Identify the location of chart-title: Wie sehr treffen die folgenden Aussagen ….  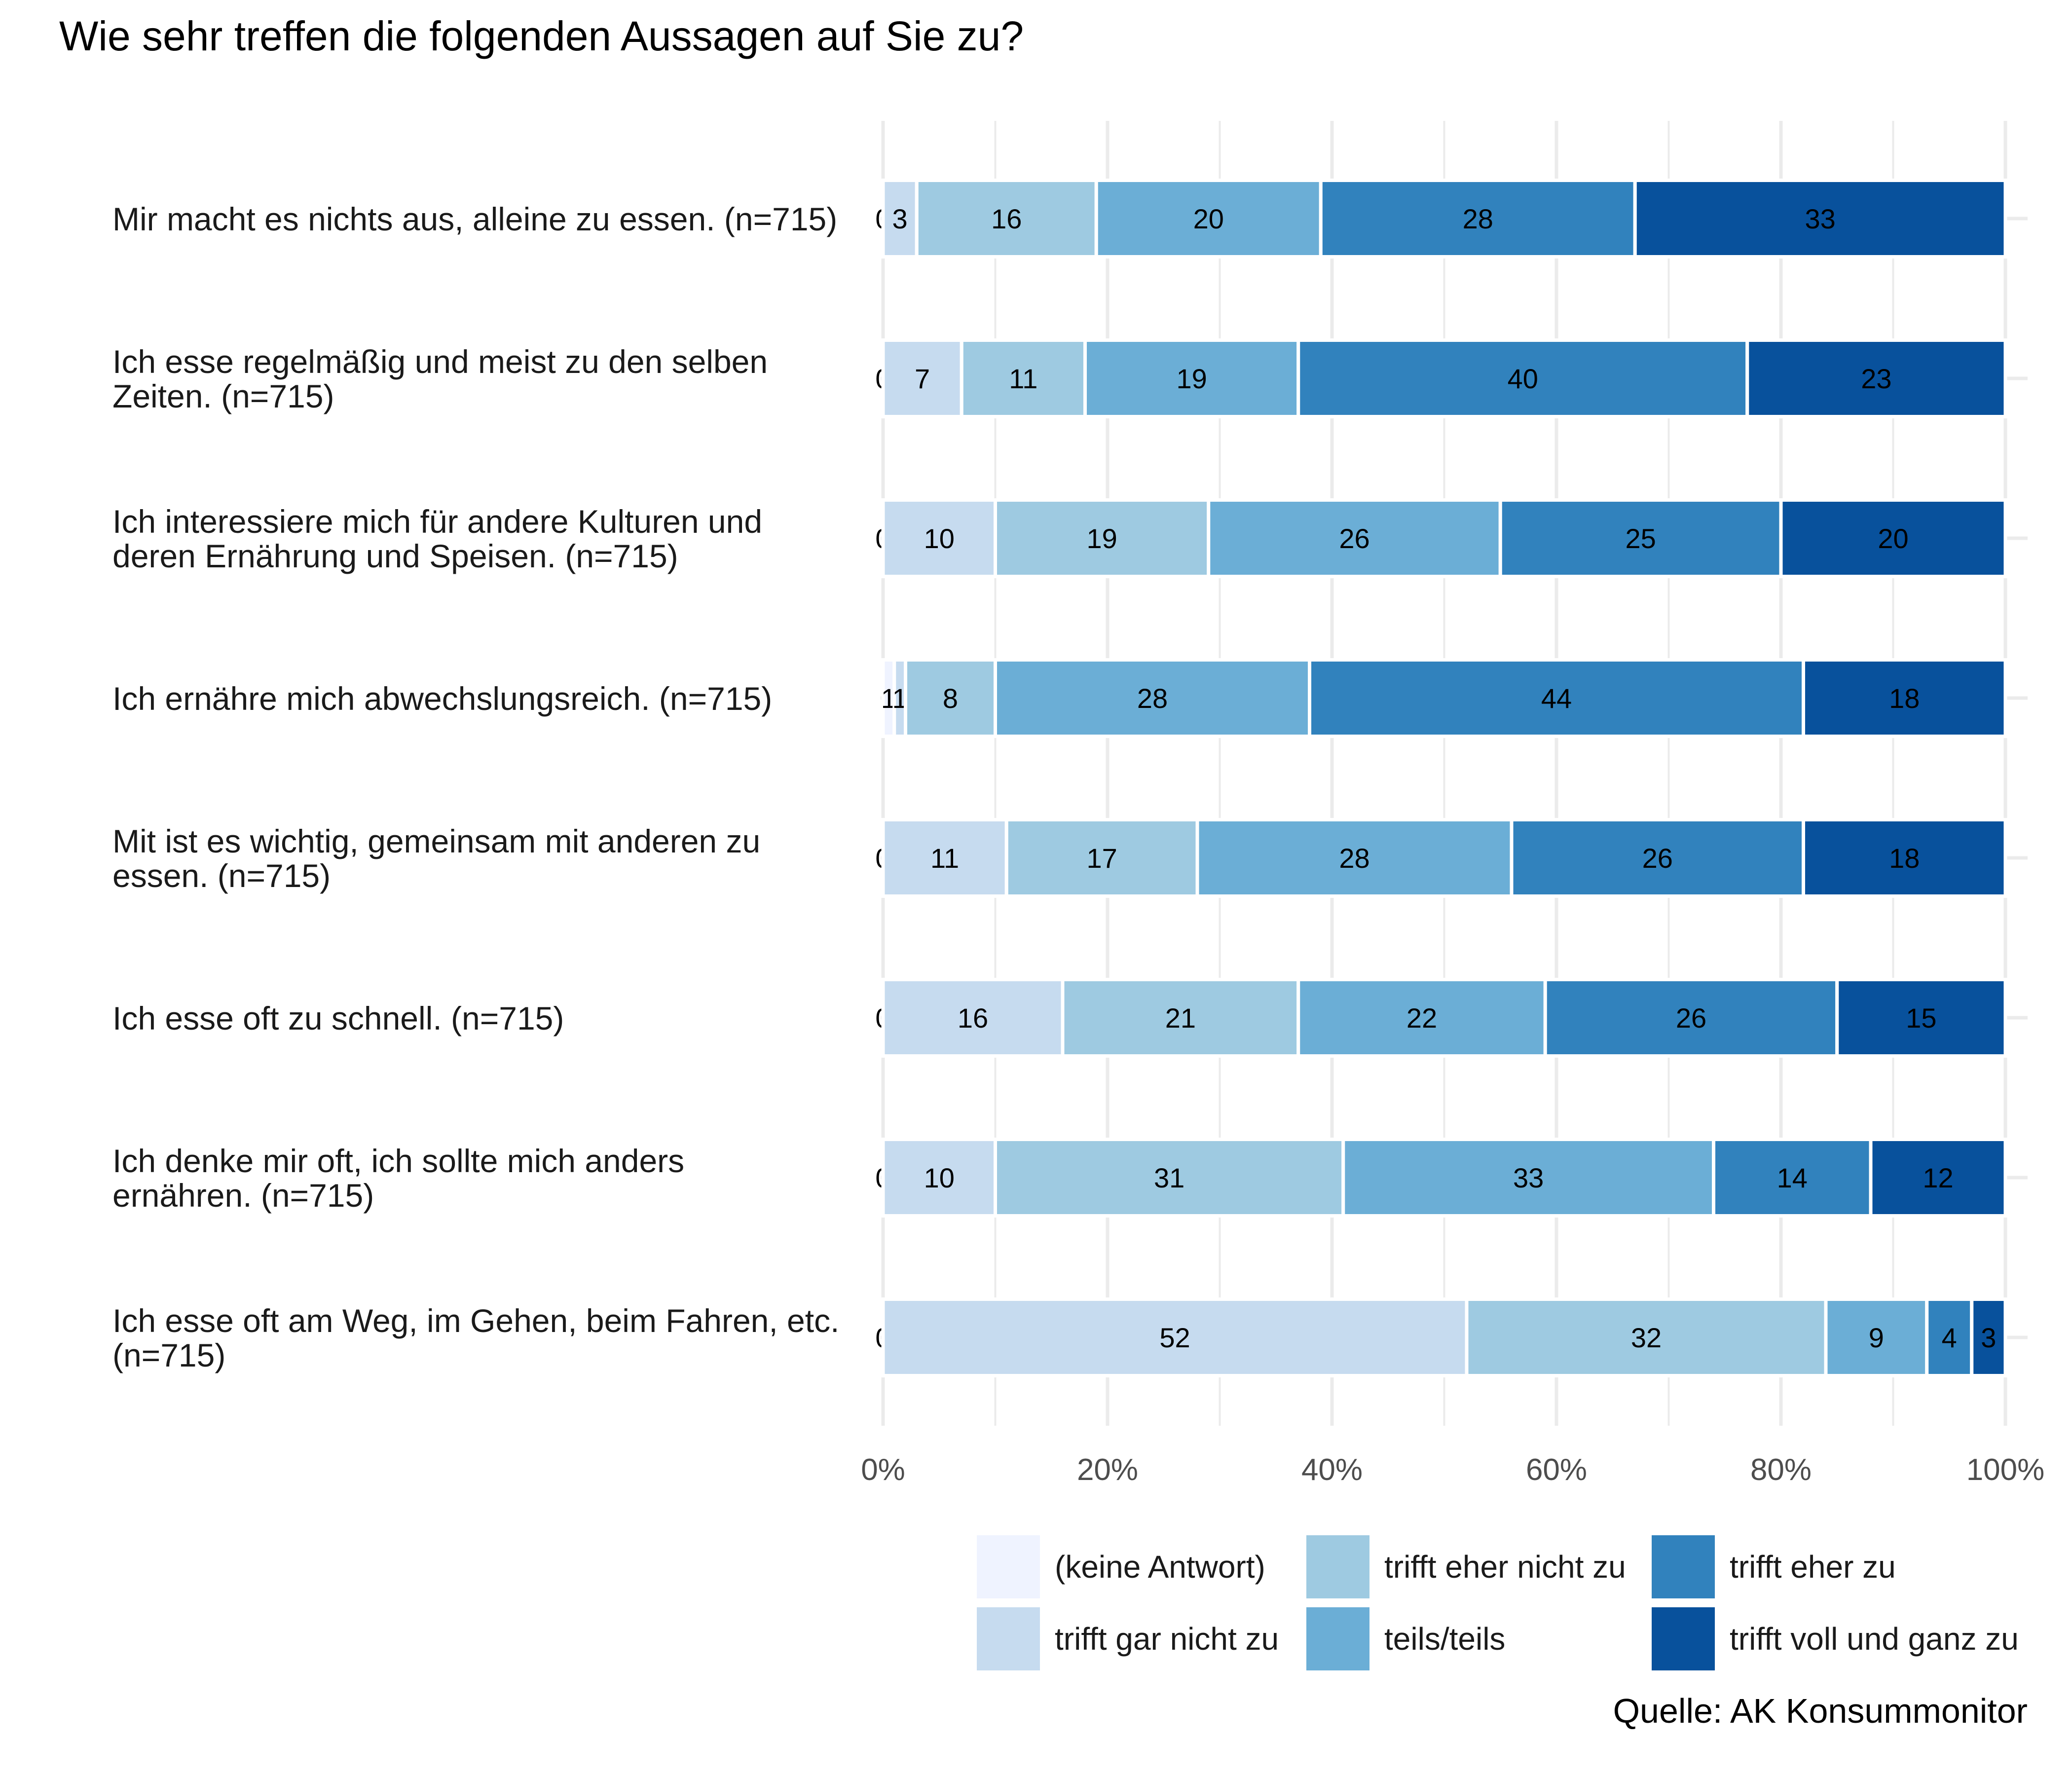
(541, 36).